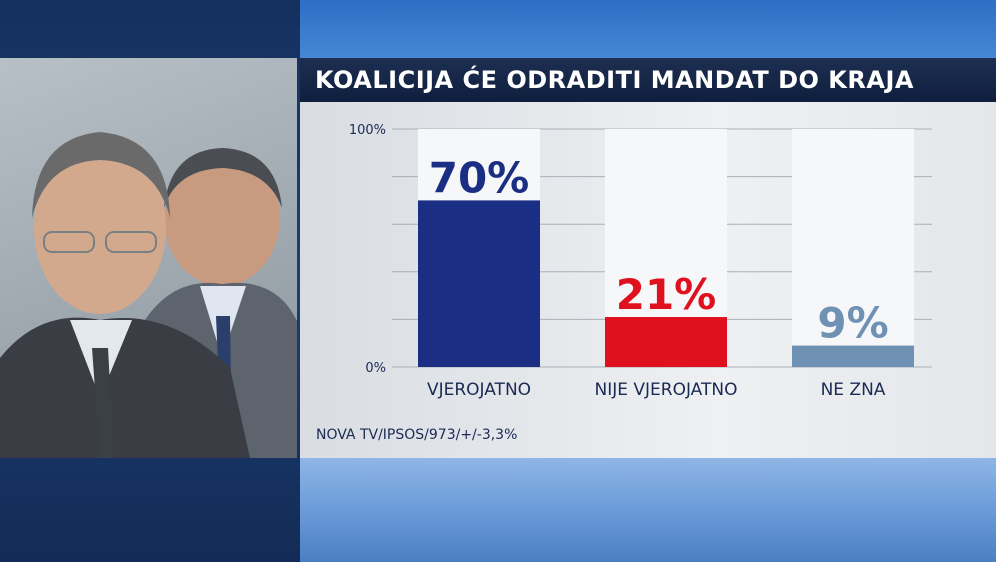  I want to click on value-label-1: 70%, so click(479, 177).